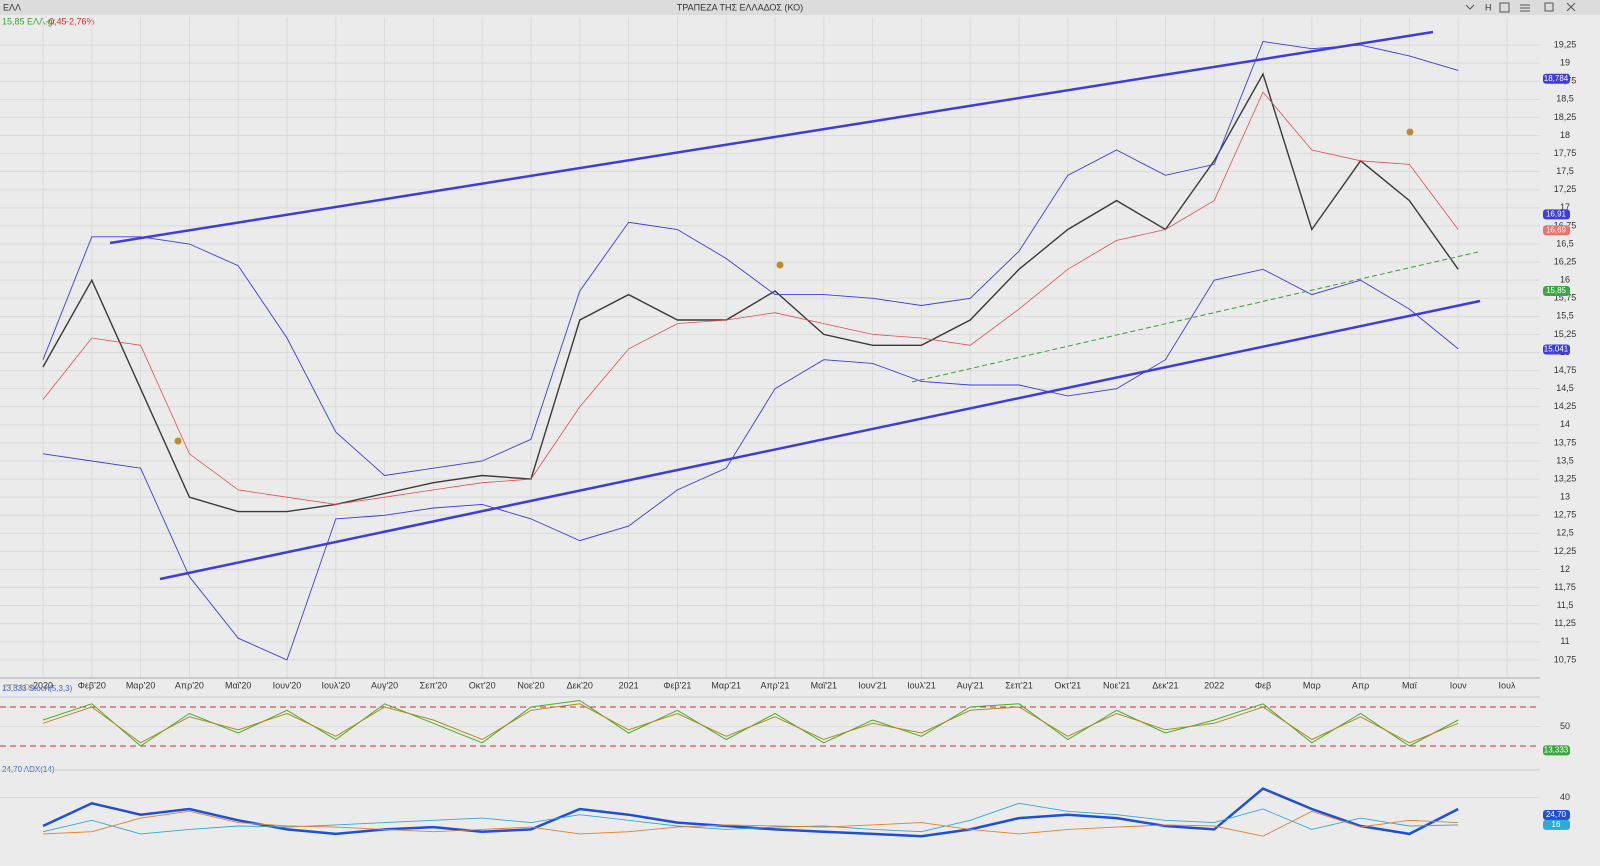 The width and height of the screenshot is (1600, 866). Describe the element at coordinates (434, 685) in the screenshot. I see `x-tick-label: Σεπ'20` at that location.